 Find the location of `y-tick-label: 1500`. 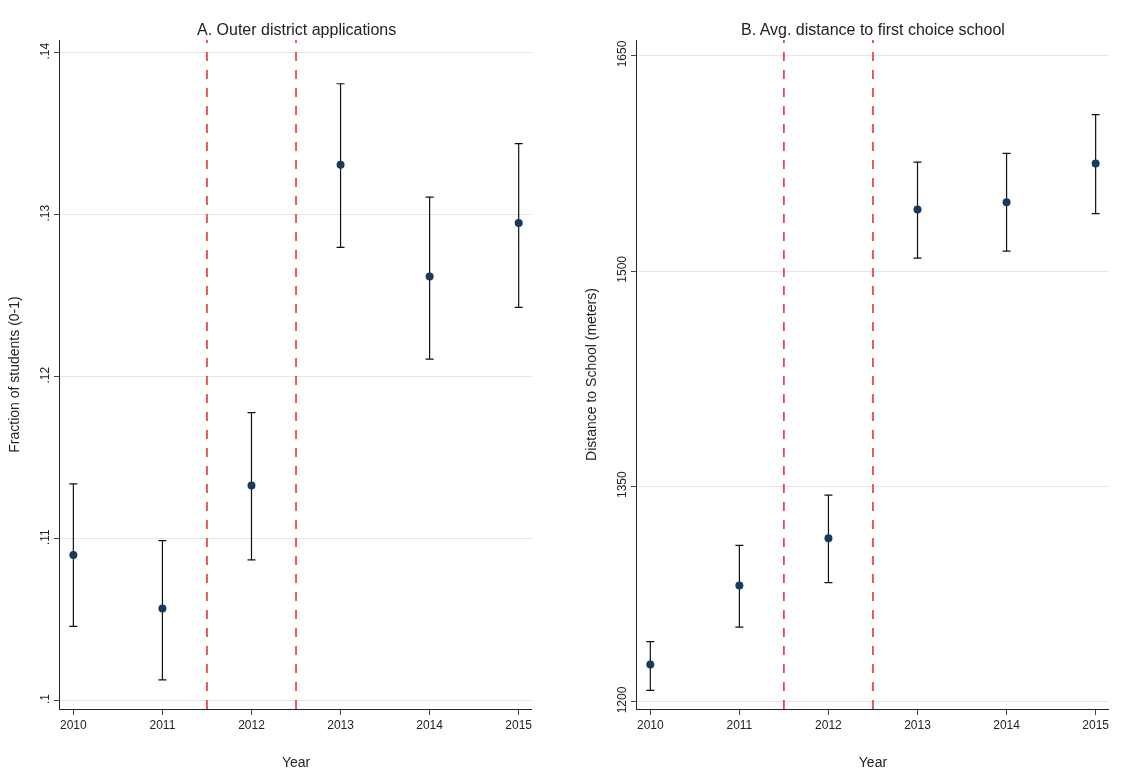

y-tick-label: 1500 is located at coordinates (622, 269).